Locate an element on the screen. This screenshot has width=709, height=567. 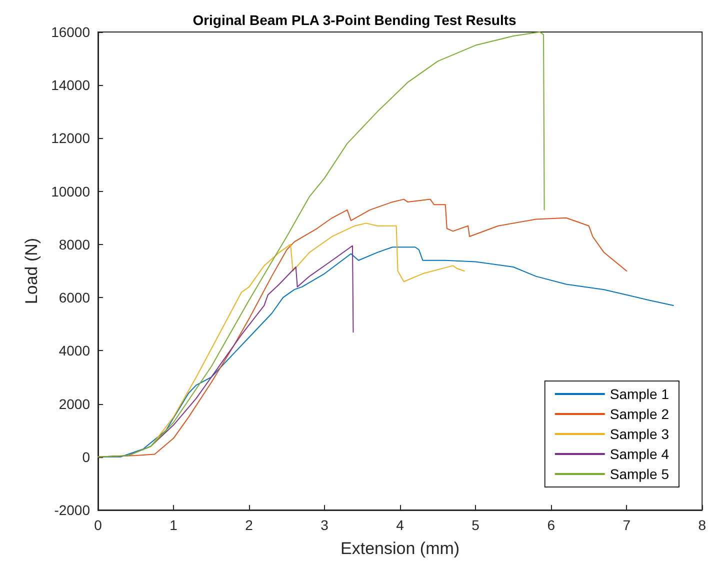
y-tick-label: 6000 is located at coordinates (74, 298).